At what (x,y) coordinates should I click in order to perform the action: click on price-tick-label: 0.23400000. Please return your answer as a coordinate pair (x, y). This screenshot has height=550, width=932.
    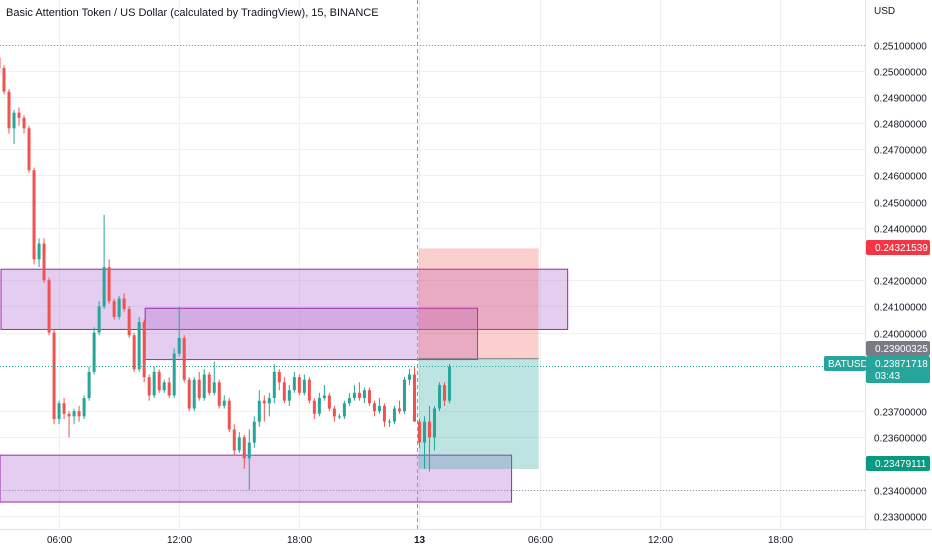
    Looking at the image, I should click on (900, 492).